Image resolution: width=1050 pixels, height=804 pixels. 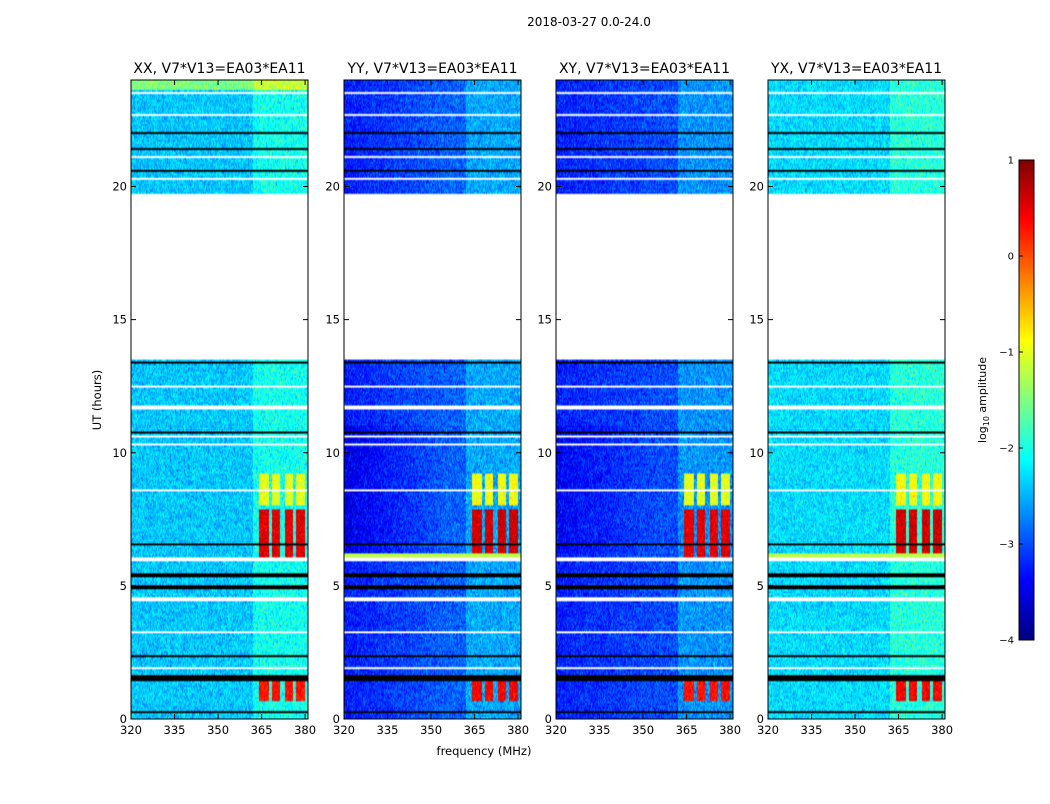 I want to click on panel-title: YX, V7*V13=EA03*EA11, so click(x=856, y=69).